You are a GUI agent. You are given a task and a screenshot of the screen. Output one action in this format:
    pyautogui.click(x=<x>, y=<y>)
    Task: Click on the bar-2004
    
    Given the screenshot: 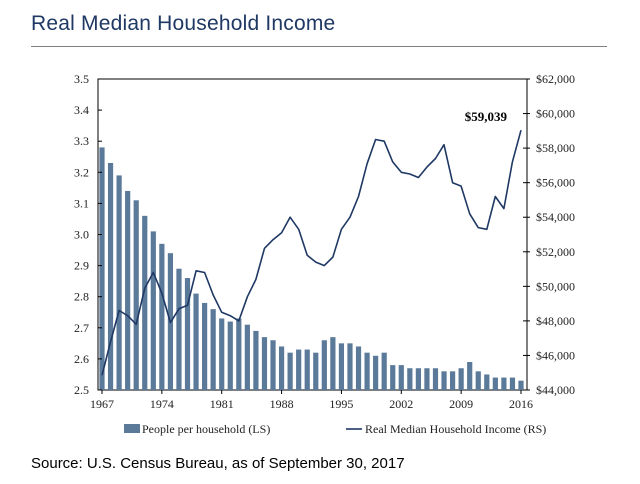 What is the action you would take?
    pyautogui.click(x=418, y=379)
    